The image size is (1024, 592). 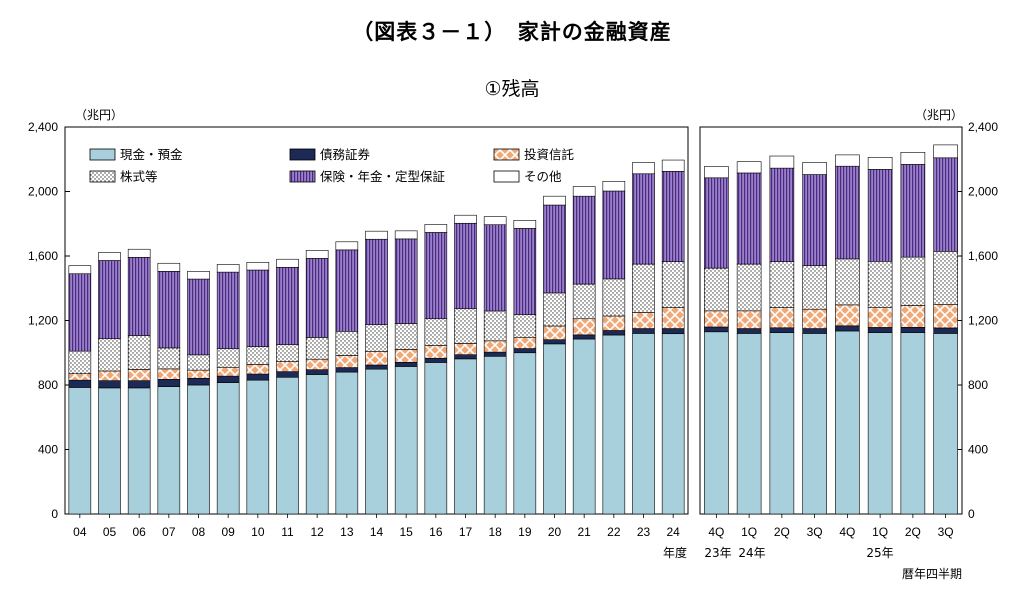 What do you see at coordinates (584, 532) in the screenshot?
I see `xtick-label-annual: 21` at bounding box center [584, 532].